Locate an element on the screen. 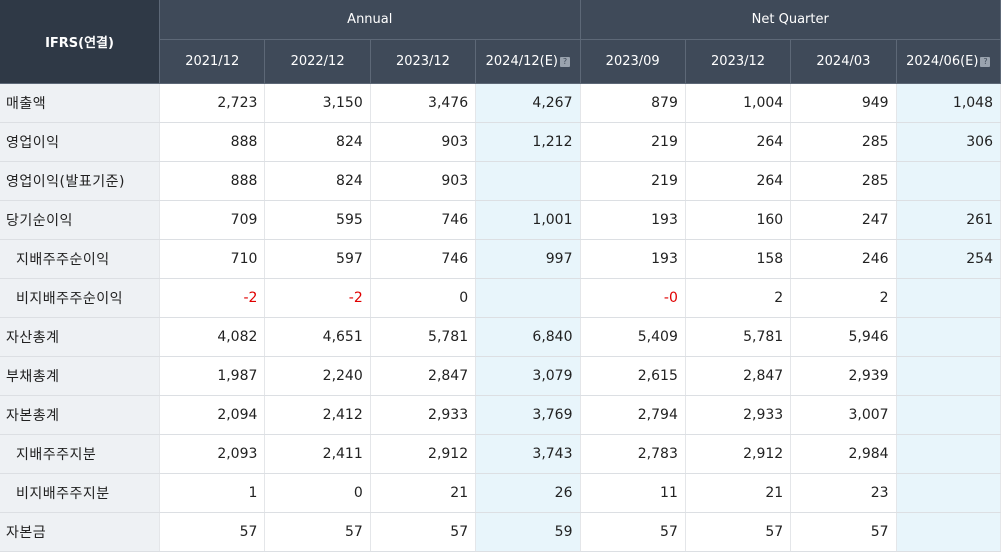 This screenshot has height=552, width=1001. value-cell: 3,150 is located at coordinates (317, 103).